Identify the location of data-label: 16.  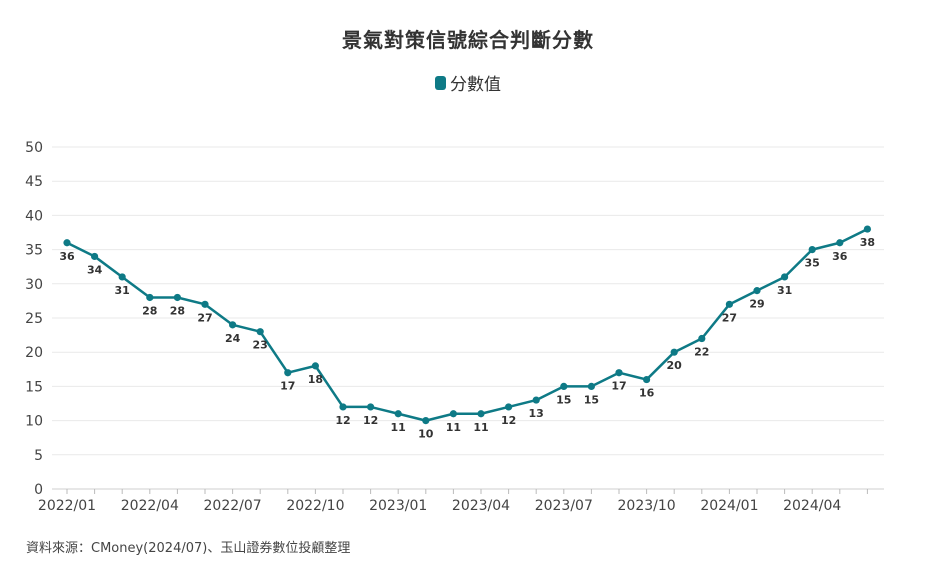
(647, 393).